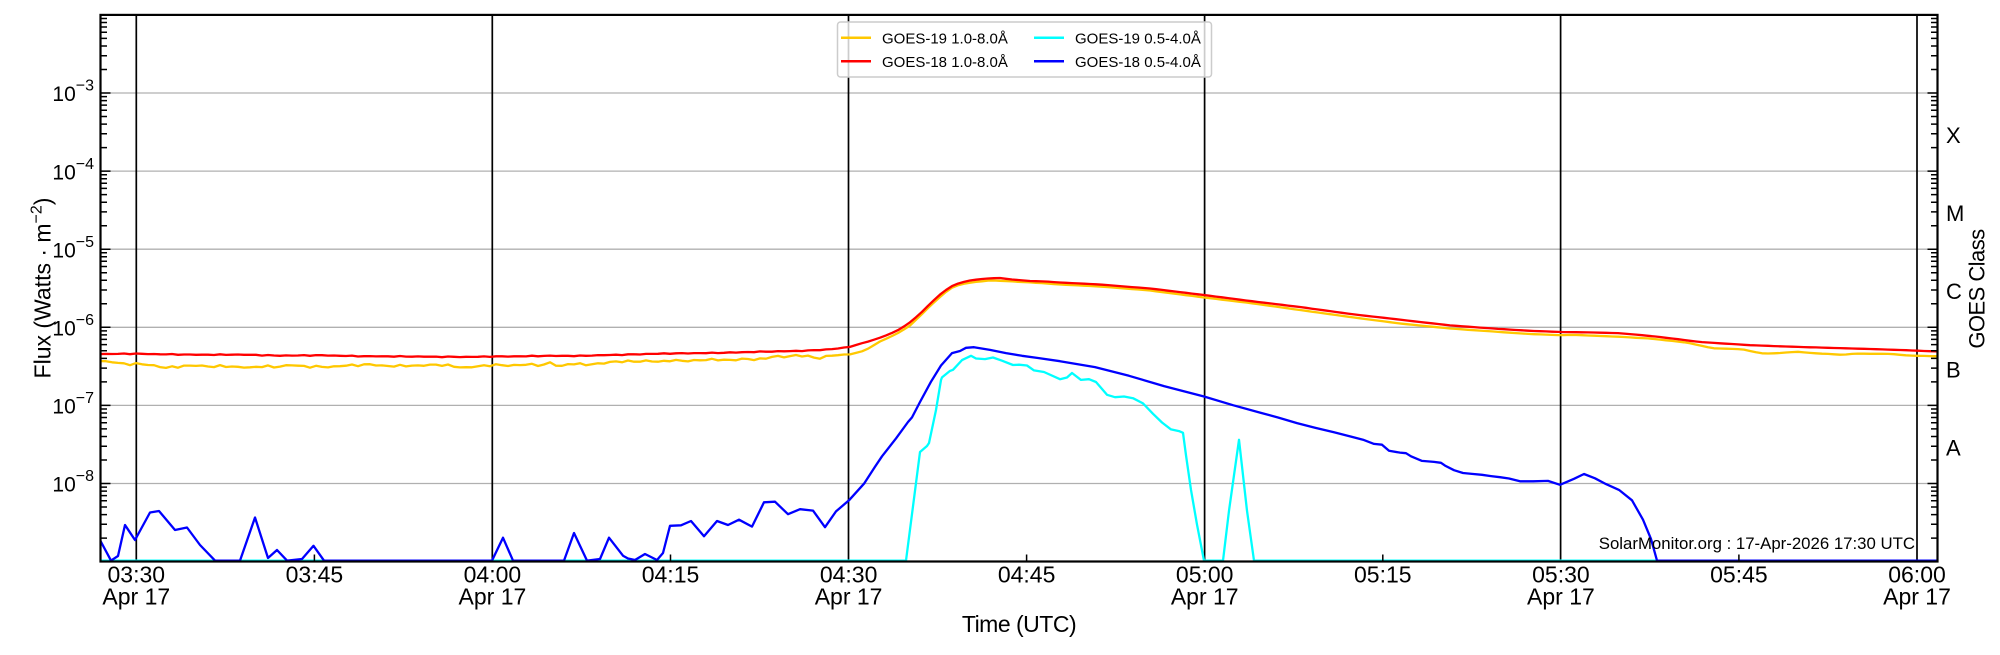 The width and height of the screenshot is (2000, 655). What do you see at coordinates (945, 39) in the screenshot?
I see `svg-text: GOES-19 1.0-8.0Å` at bounding box center [945, 39].